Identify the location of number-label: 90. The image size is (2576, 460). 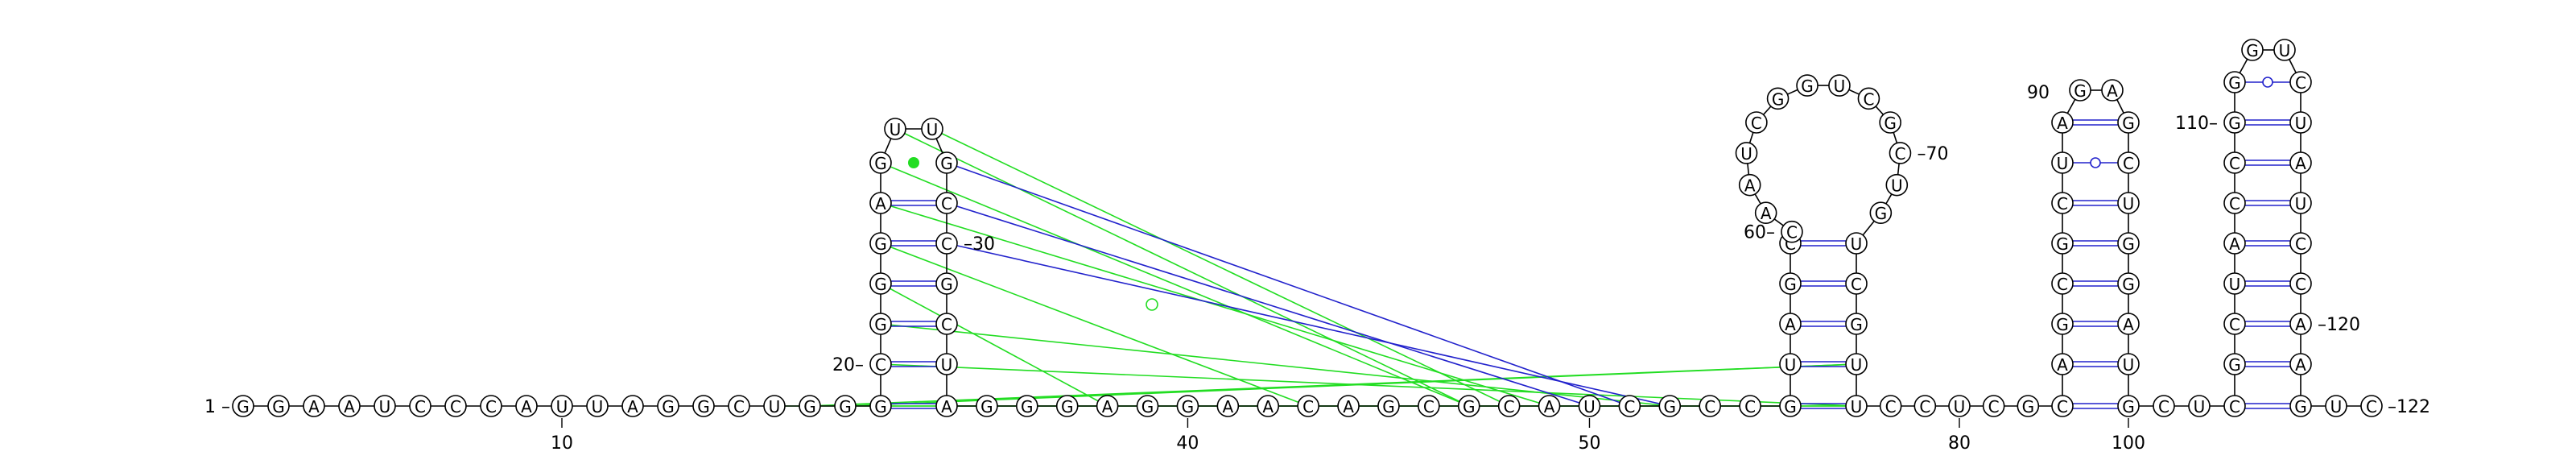
(2038, 93).